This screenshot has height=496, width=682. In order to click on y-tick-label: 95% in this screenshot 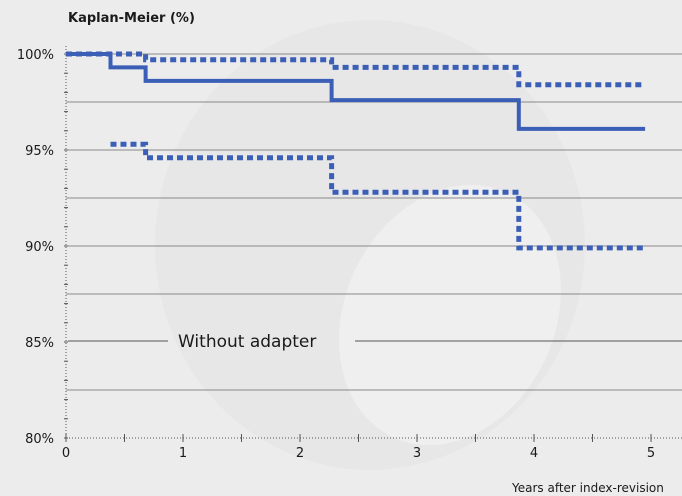, I will do `click(39, 151)`.